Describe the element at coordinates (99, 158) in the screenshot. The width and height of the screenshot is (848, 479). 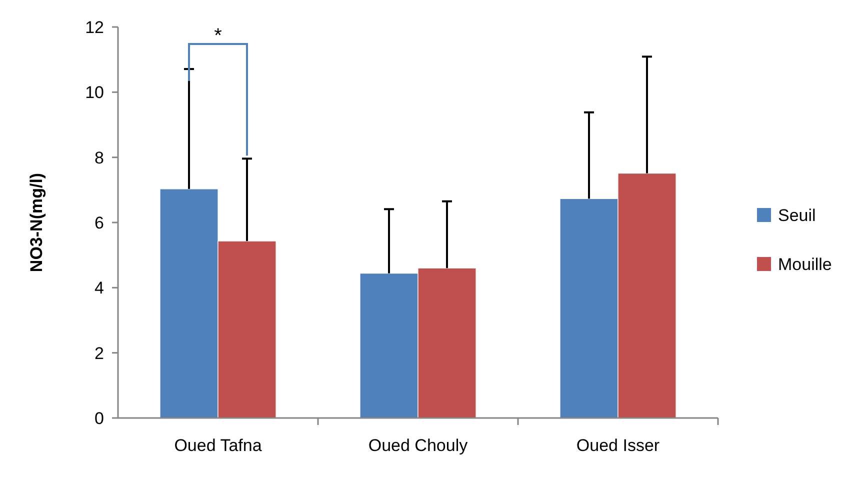
I see `y-tick-label: 8` at that location.